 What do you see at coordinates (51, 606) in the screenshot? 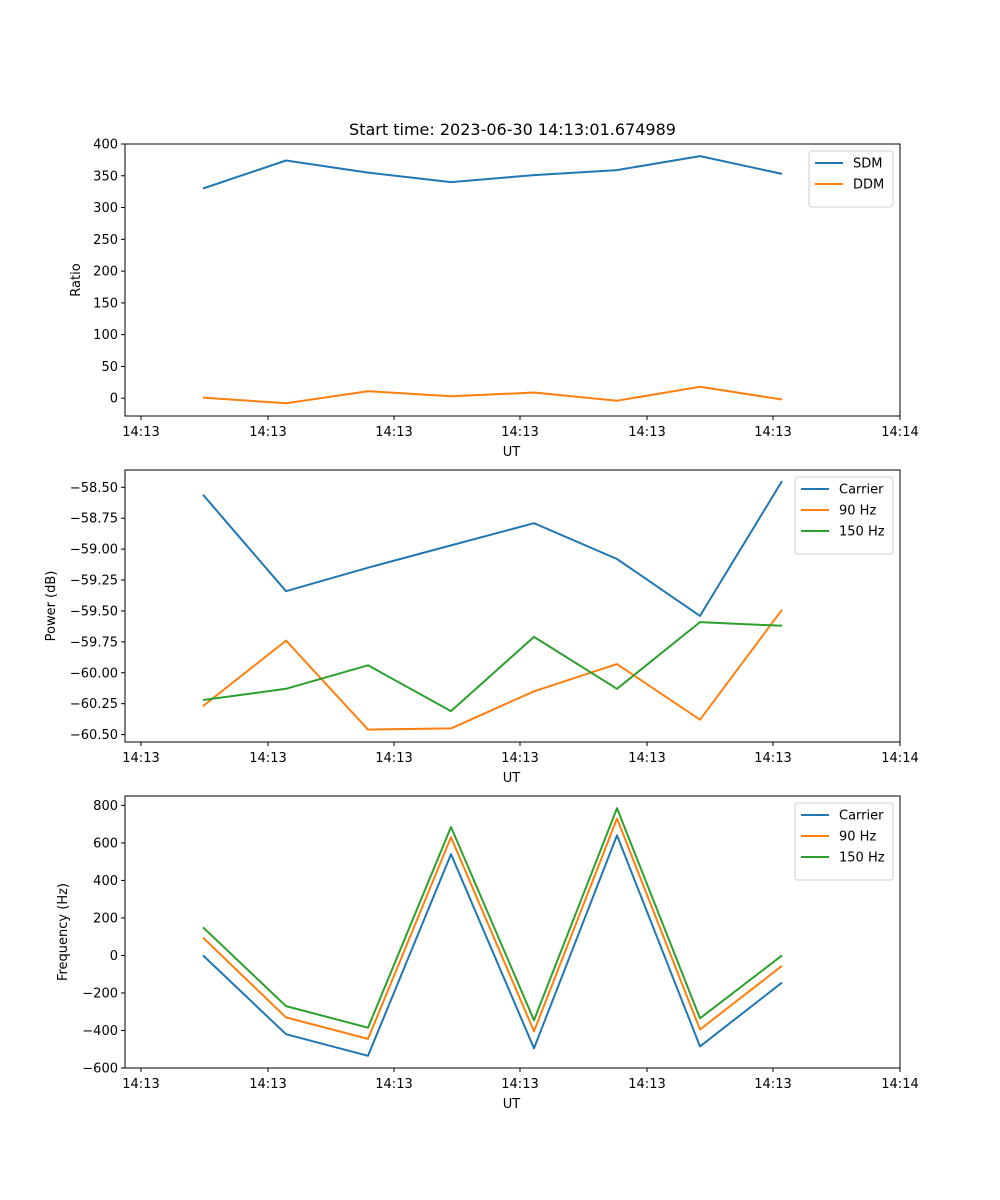
I see `y-axis-label: Power (dB)` at bounding box center [51, 606].